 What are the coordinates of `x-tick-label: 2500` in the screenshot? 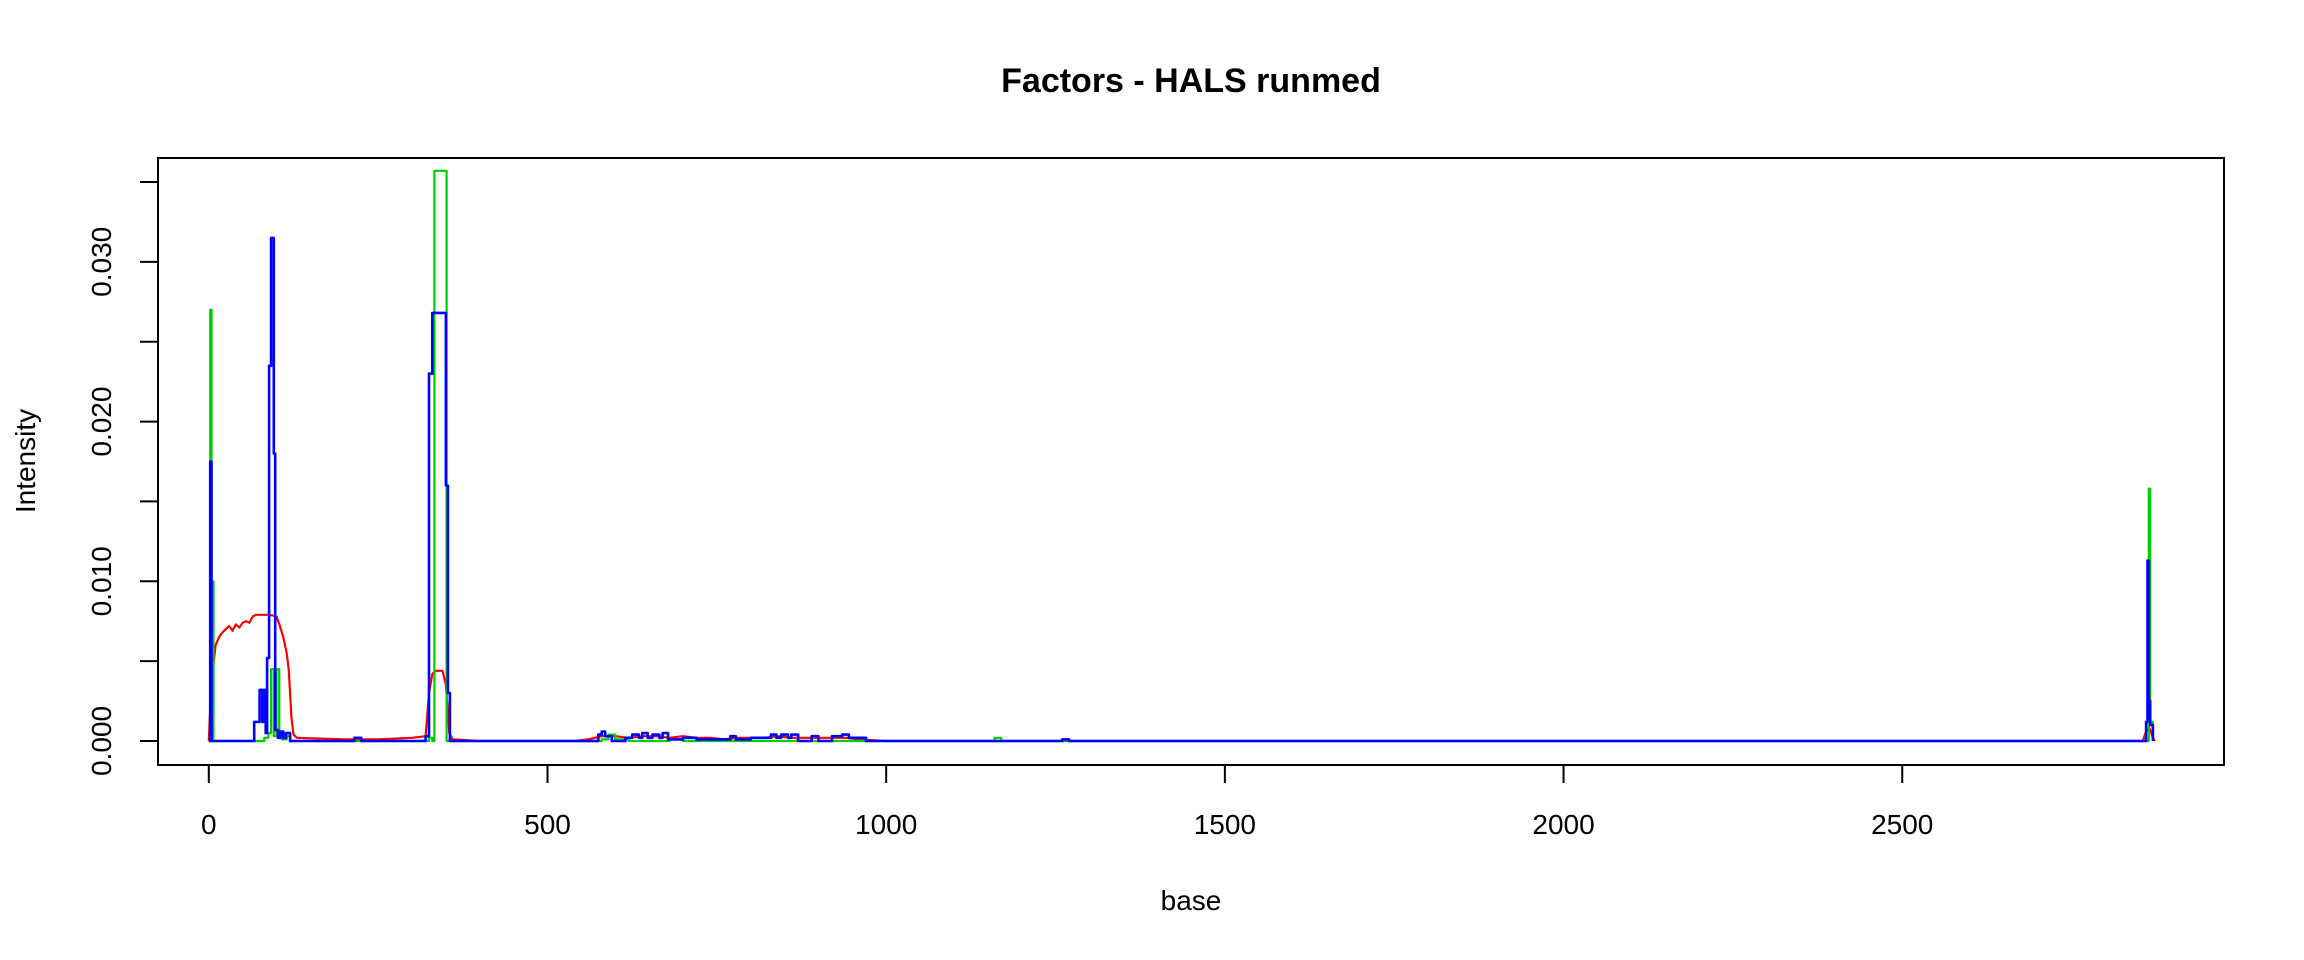 It's located at (1902, 824).